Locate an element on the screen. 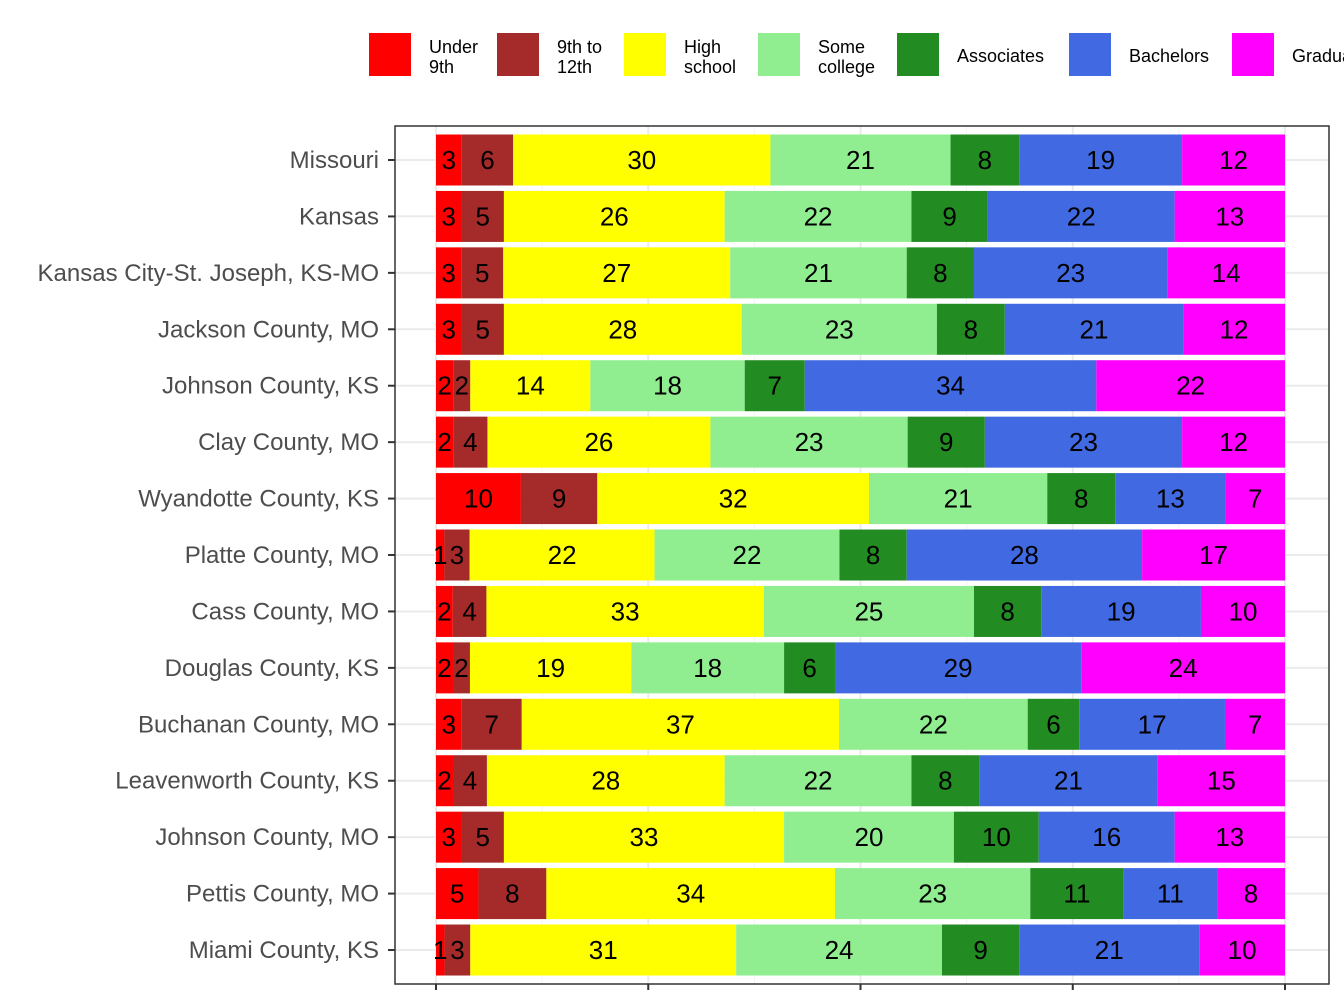 This screenshot has height=1008, width=1344. y-tick-label: Platte County, MO is located at coordinates (282, 555).